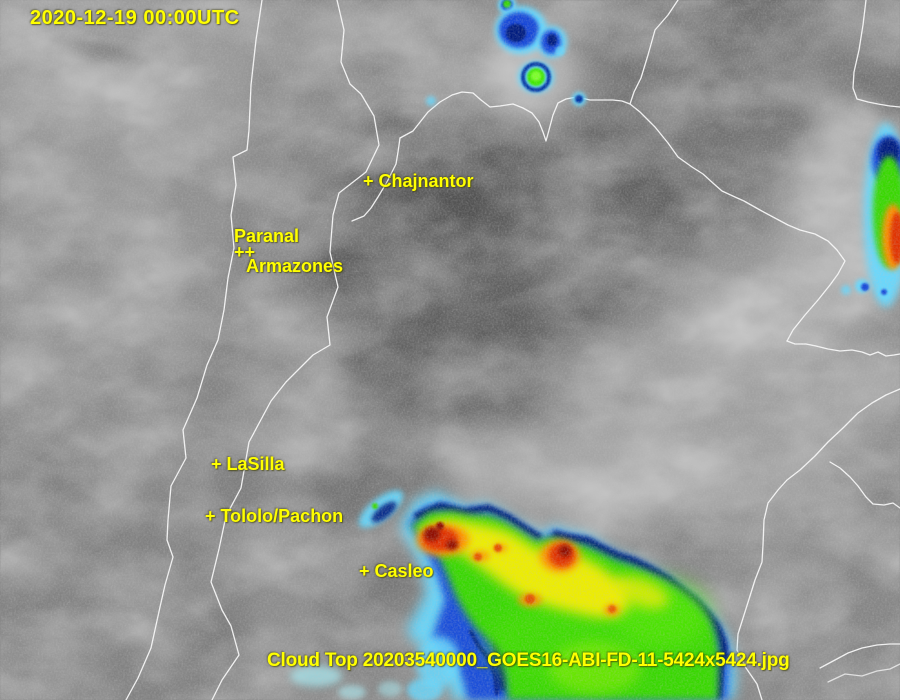 Image resolution: width=900 pixels, height=700 pixels. What do you see at coordinates (396, 571) in the screenshot?
I see `site-label-casleo: + Casleo` at bounding box center [396, 571].